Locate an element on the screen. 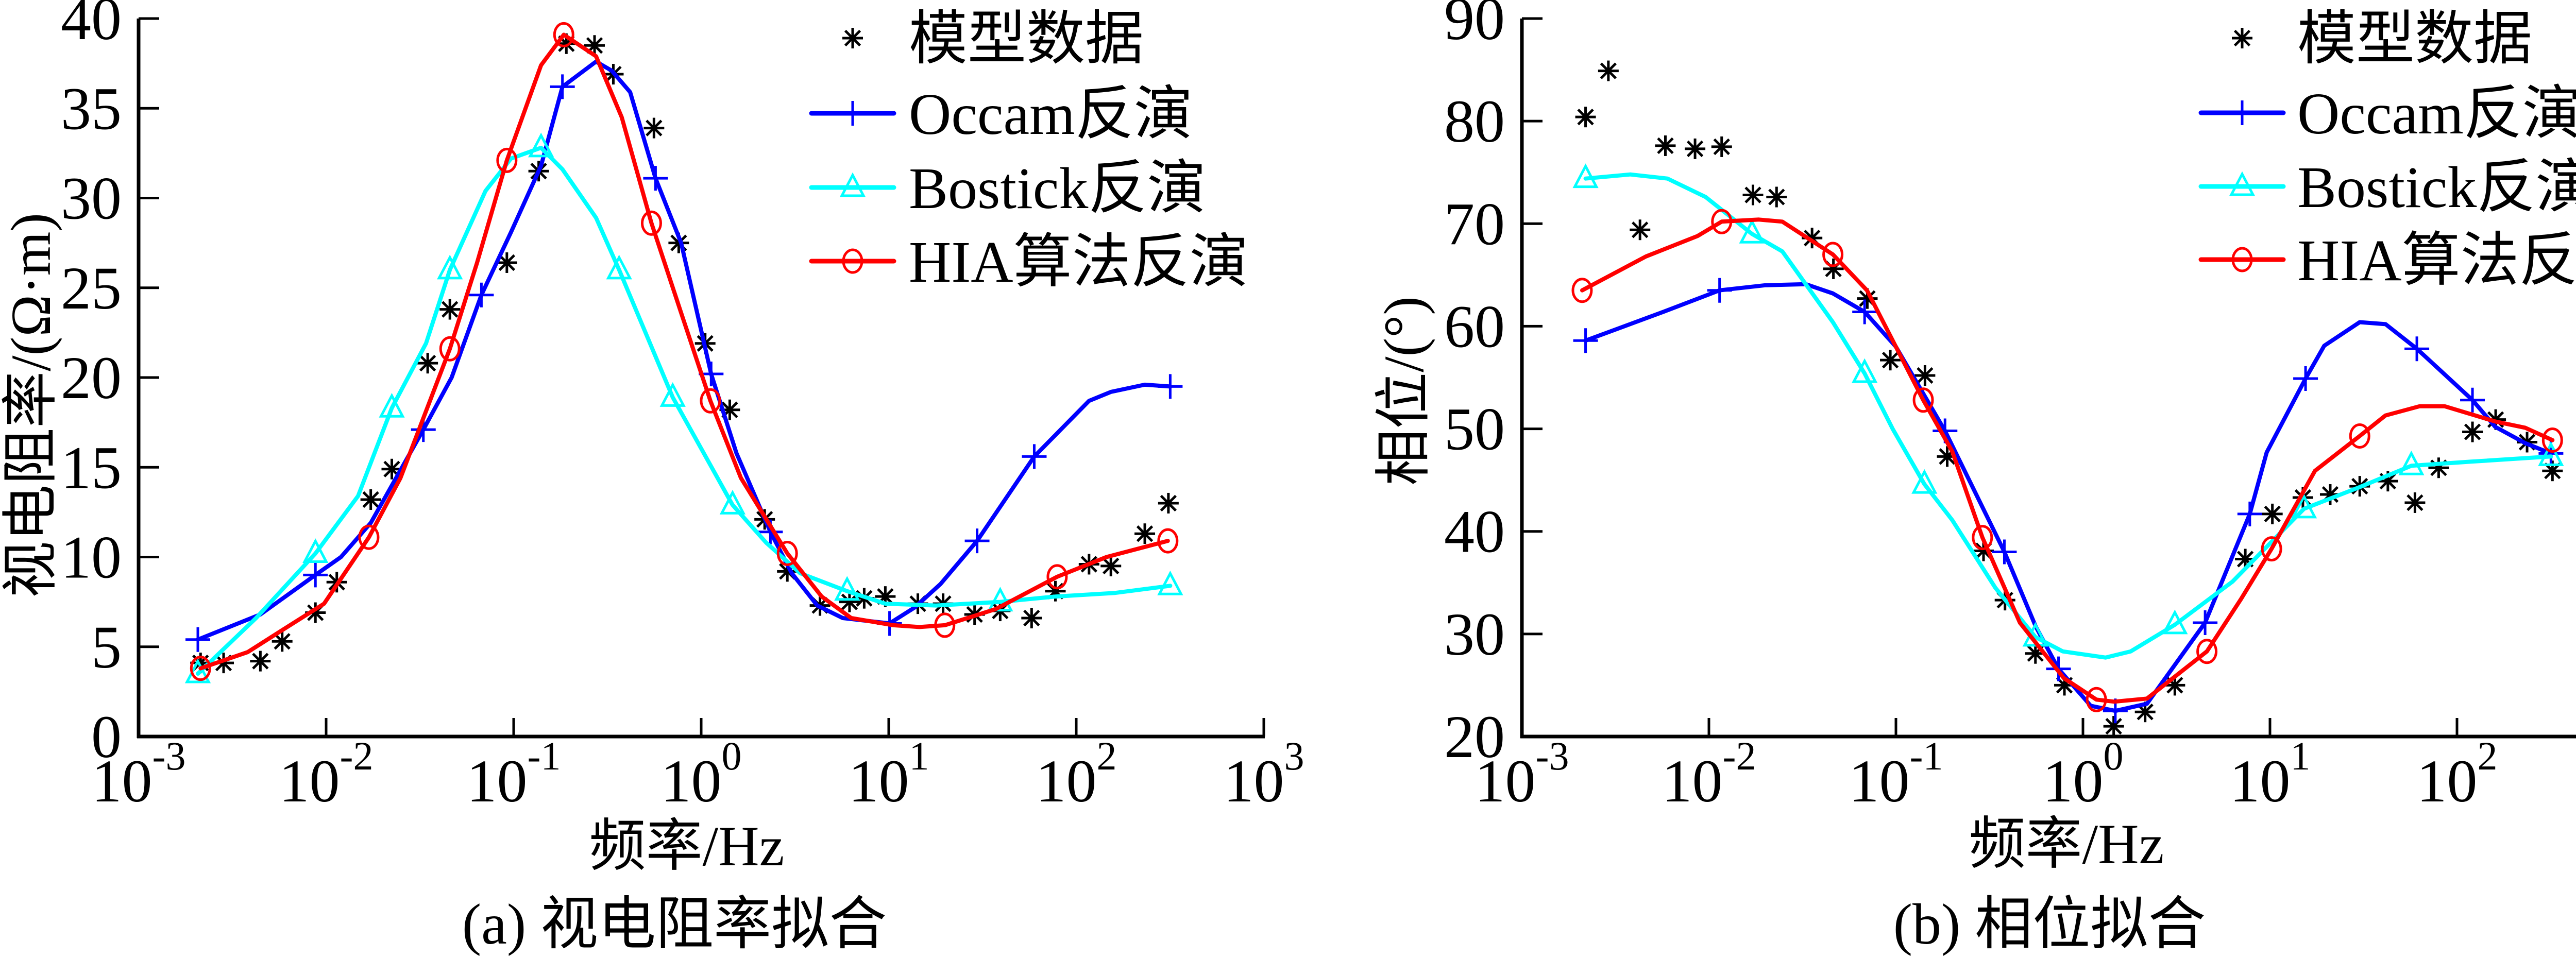 This screenshot has width=2576, height=958. legend-marker-triangle is located at coordinates (852, 184).